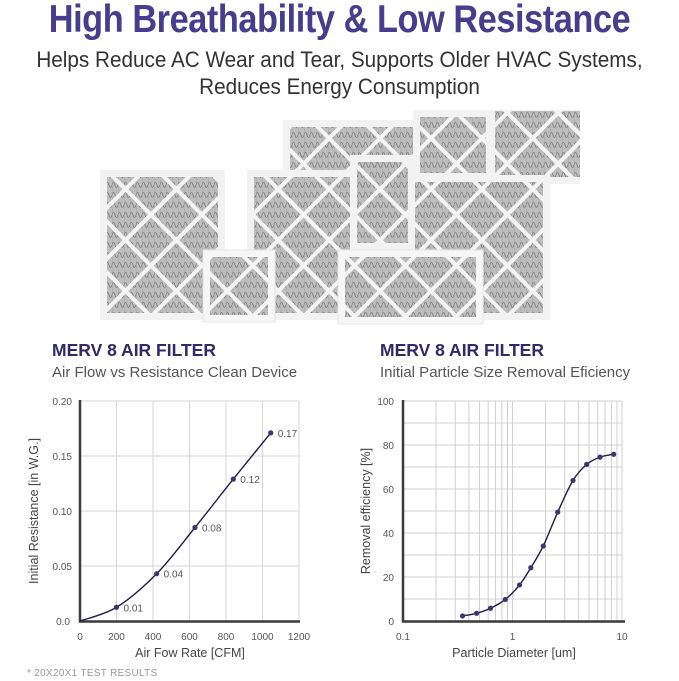 The image size is (679, 681). Describe the element at coordinates (389, 446) in the screenshot. I see `svg-text: 80` at that location.